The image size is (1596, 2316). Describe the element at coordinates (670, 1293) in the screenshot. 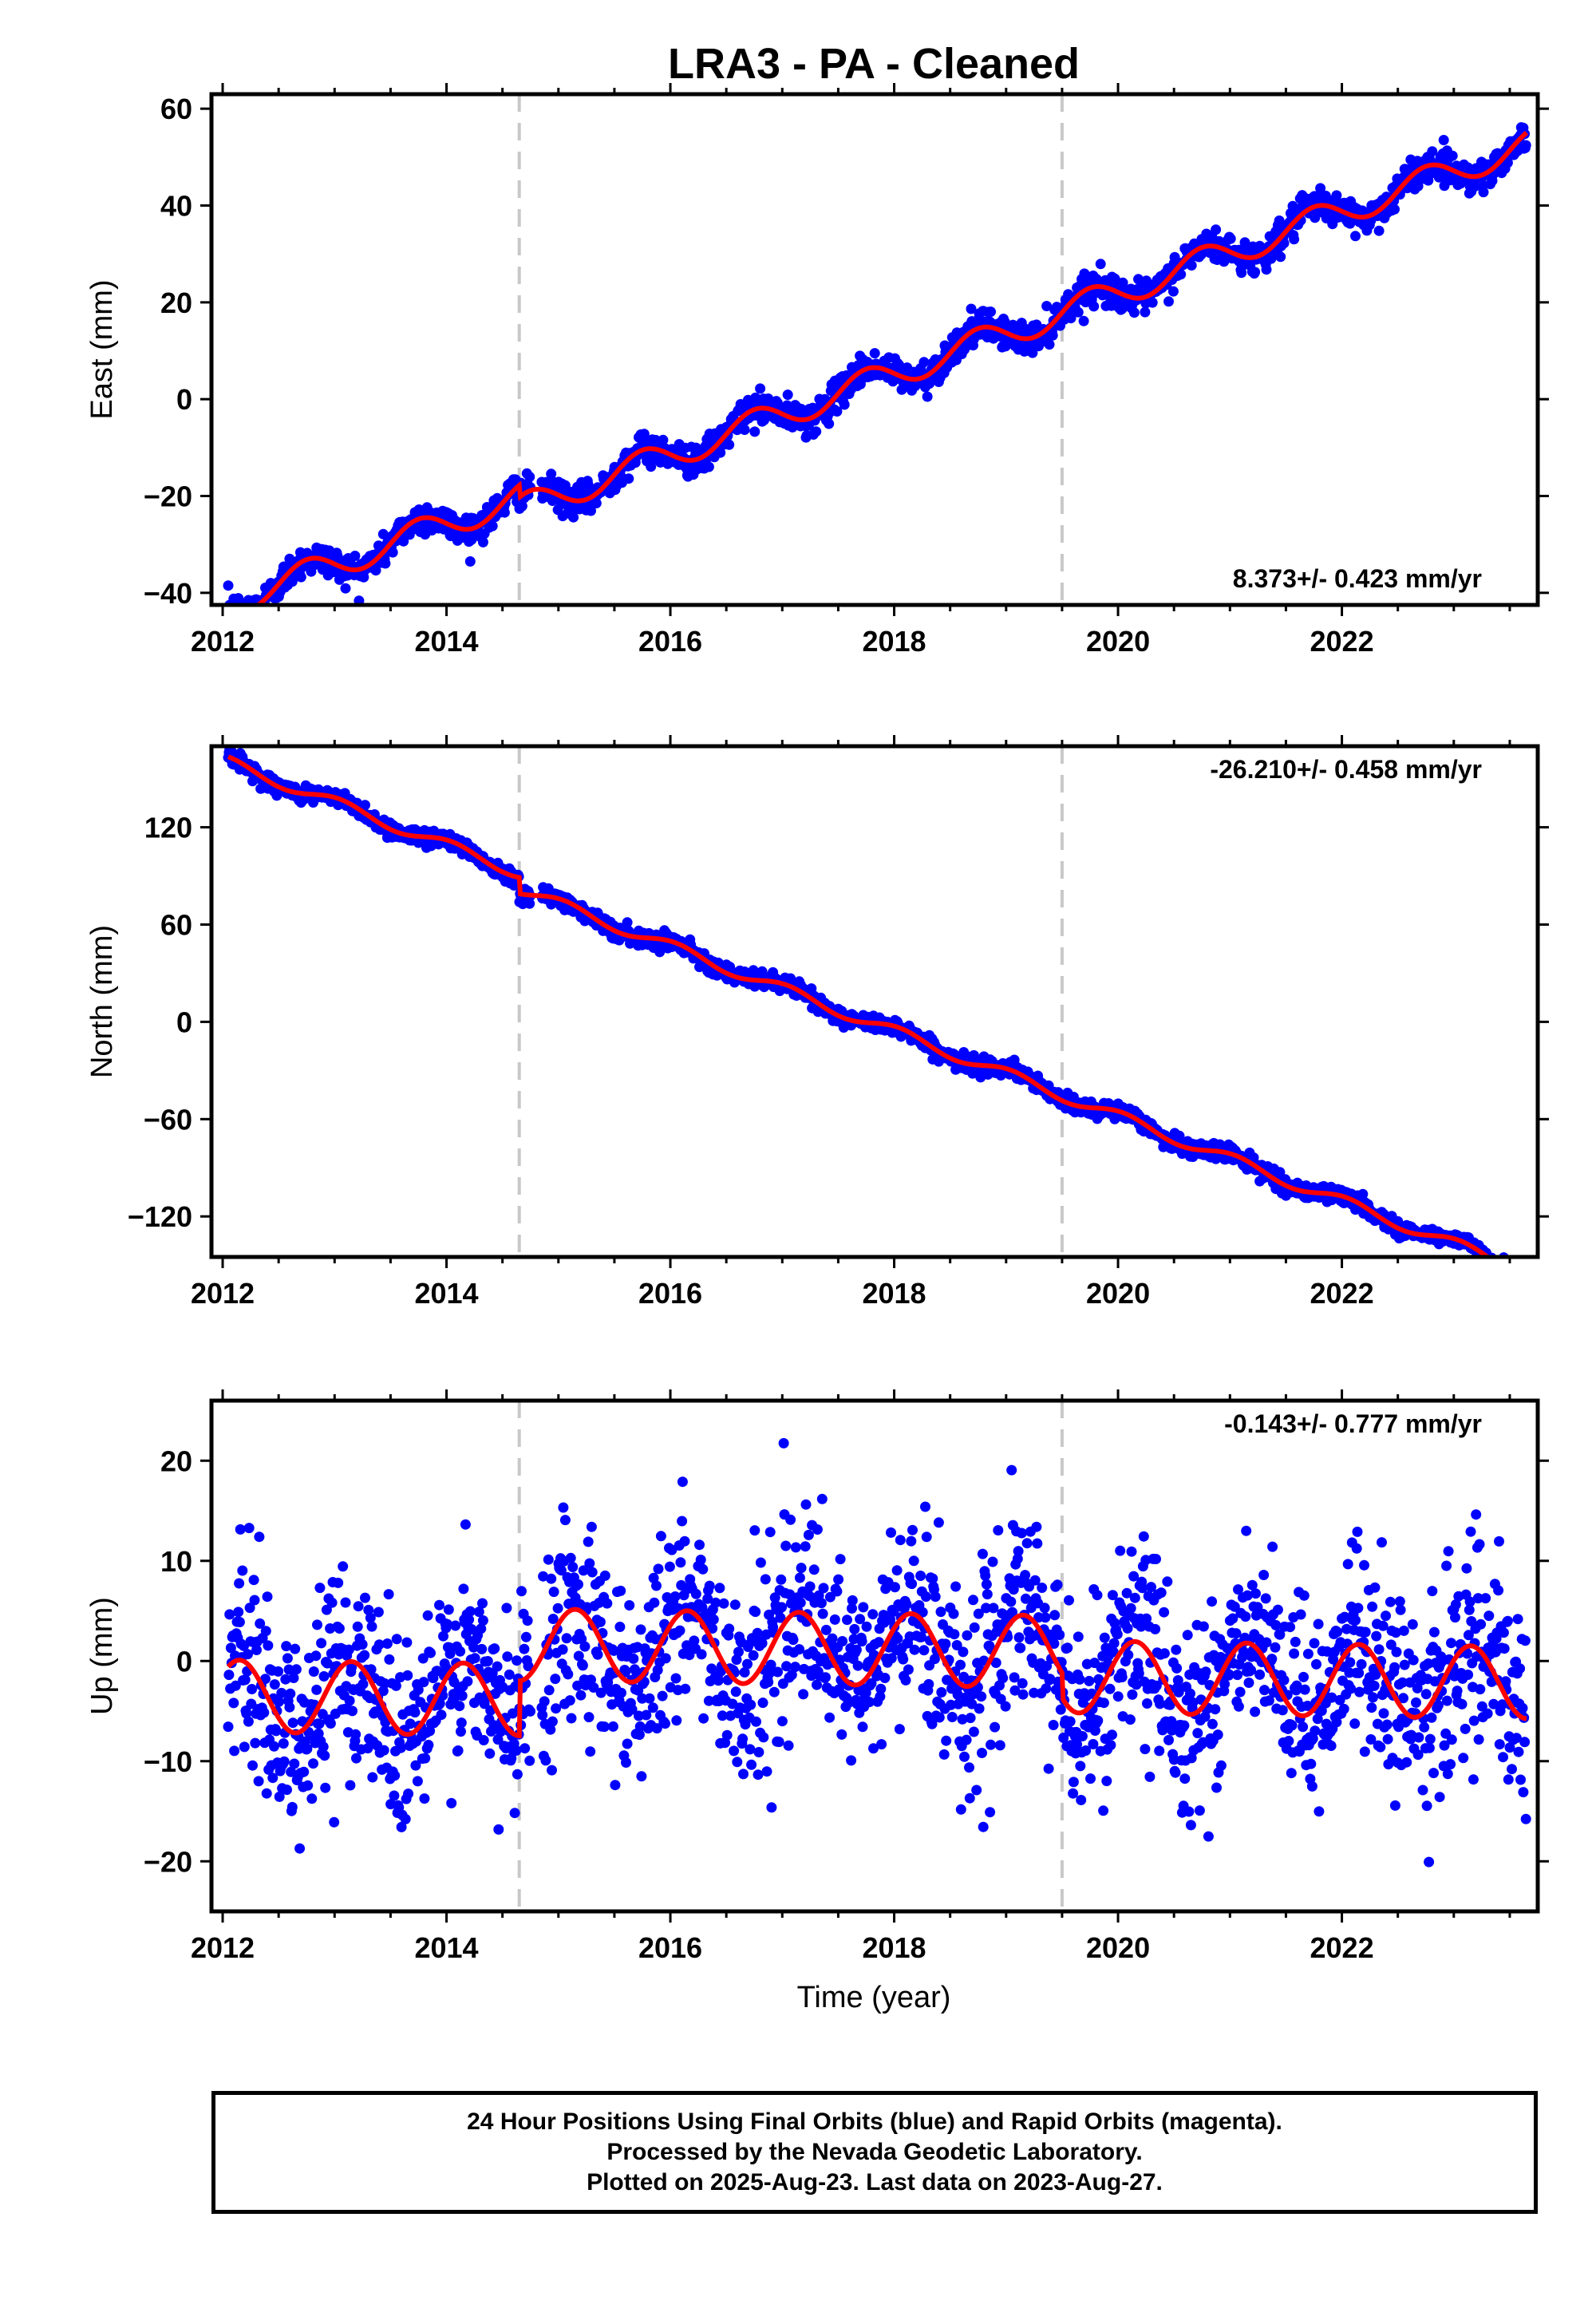

I see `x-tick-label: 2016` at that location.